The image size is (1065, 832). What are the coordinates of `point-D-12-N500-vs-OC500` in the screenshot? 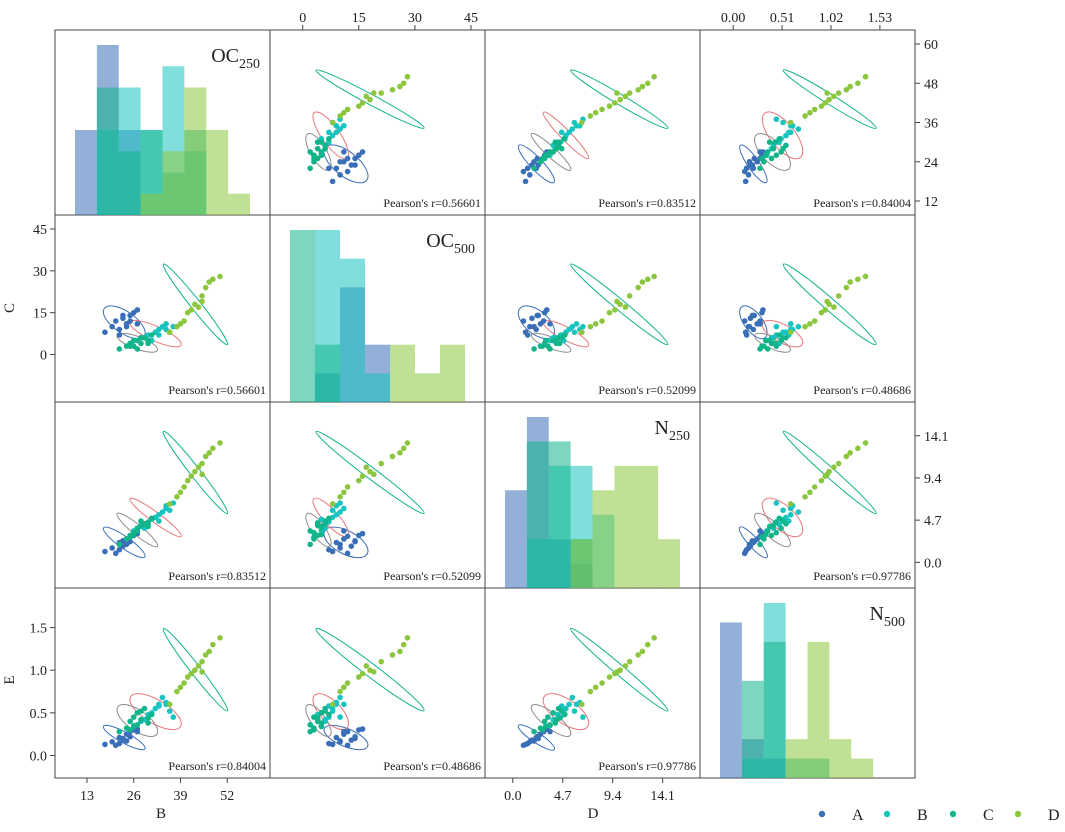 It's located at (407, 638).